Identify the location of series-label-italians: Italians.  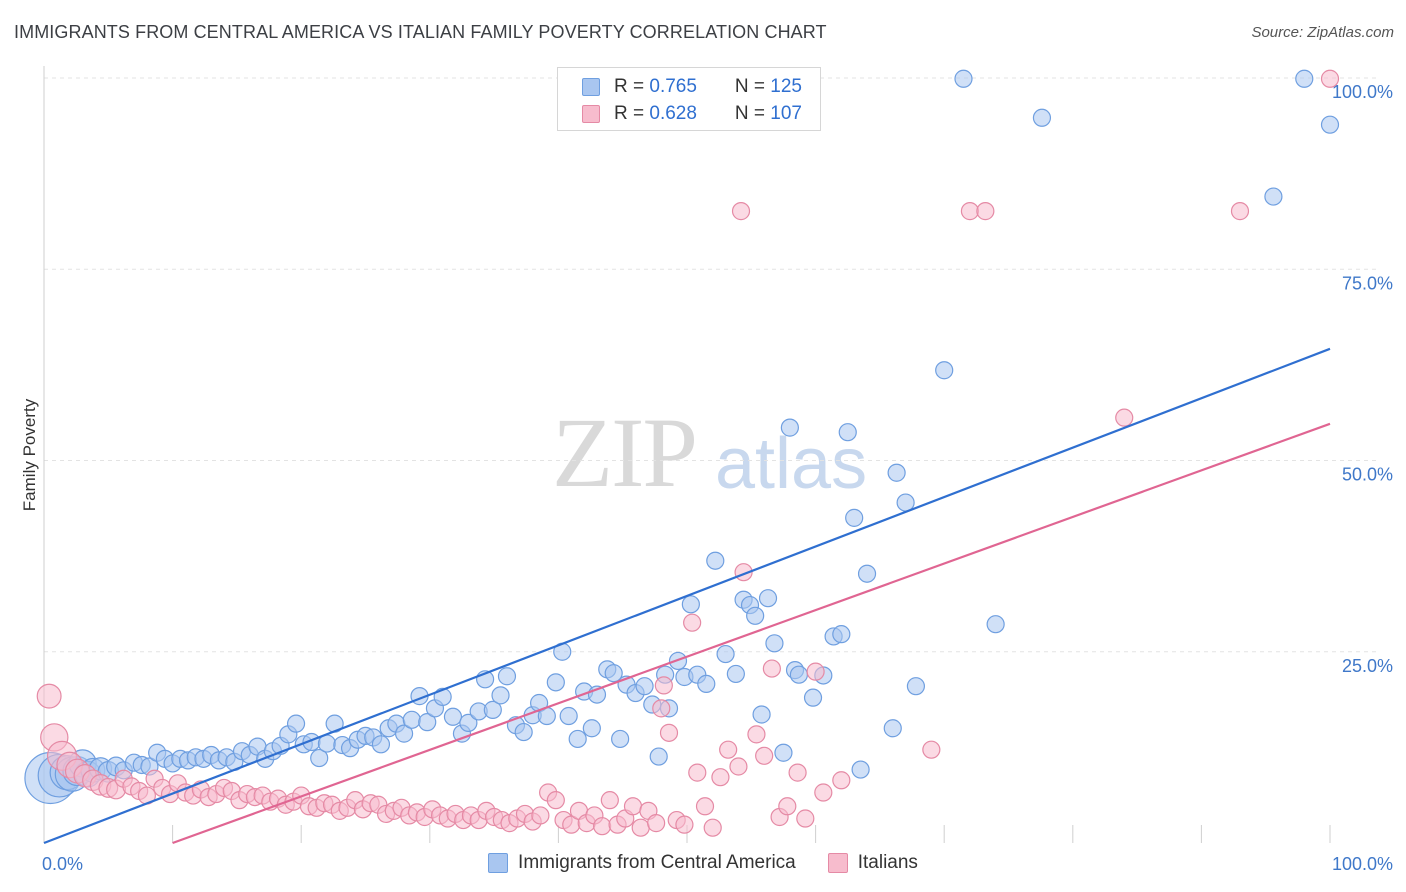
(887, 862).